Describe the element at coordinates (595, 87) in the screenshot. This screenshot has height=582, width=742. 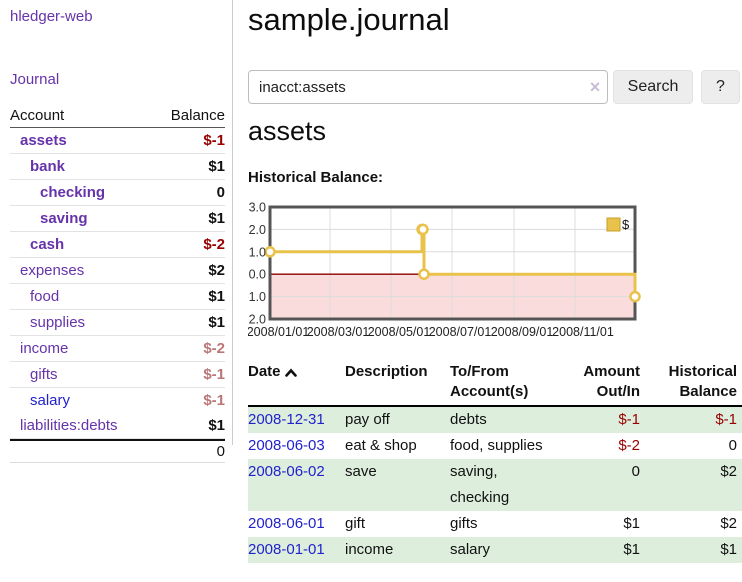
I see `clear-search-icon: ×` at that location.